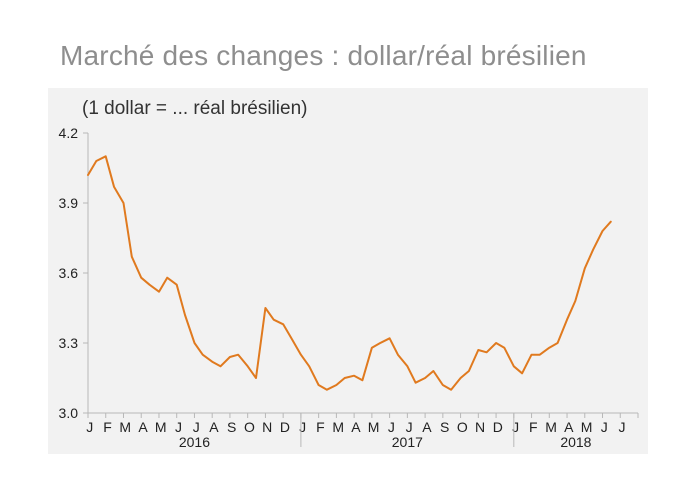  I want to click on year-label: 2018, so click(575, 442).